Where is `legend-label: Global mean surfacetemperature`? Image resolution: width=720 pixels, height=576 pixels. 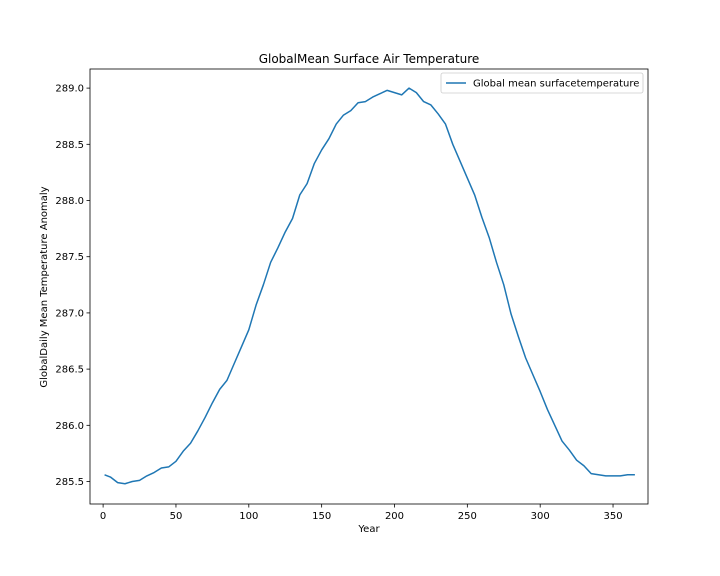
legend-label: Global mean surfacetemperature is located at coordinates (556, 84).